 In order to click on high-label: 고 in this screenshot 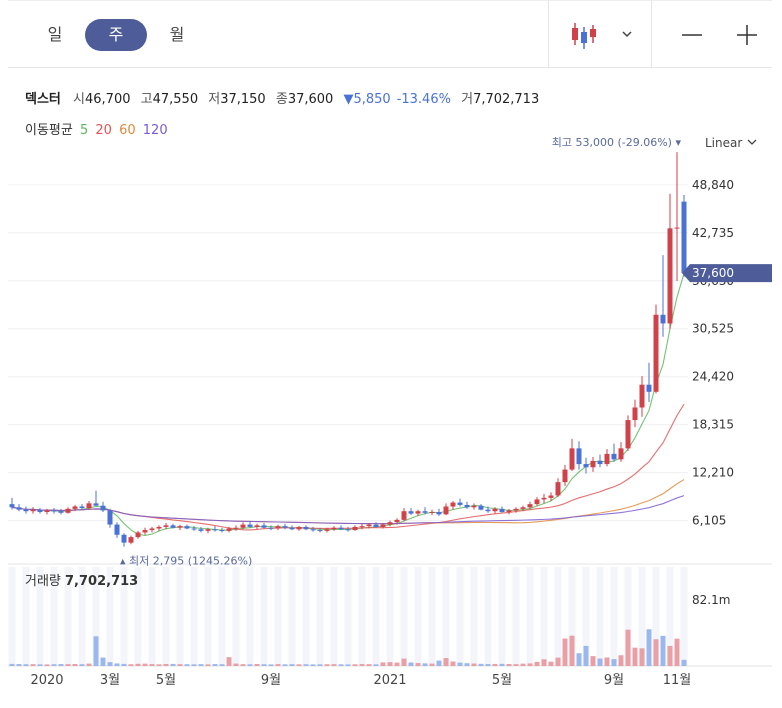, I will do `click(146, 99)`.